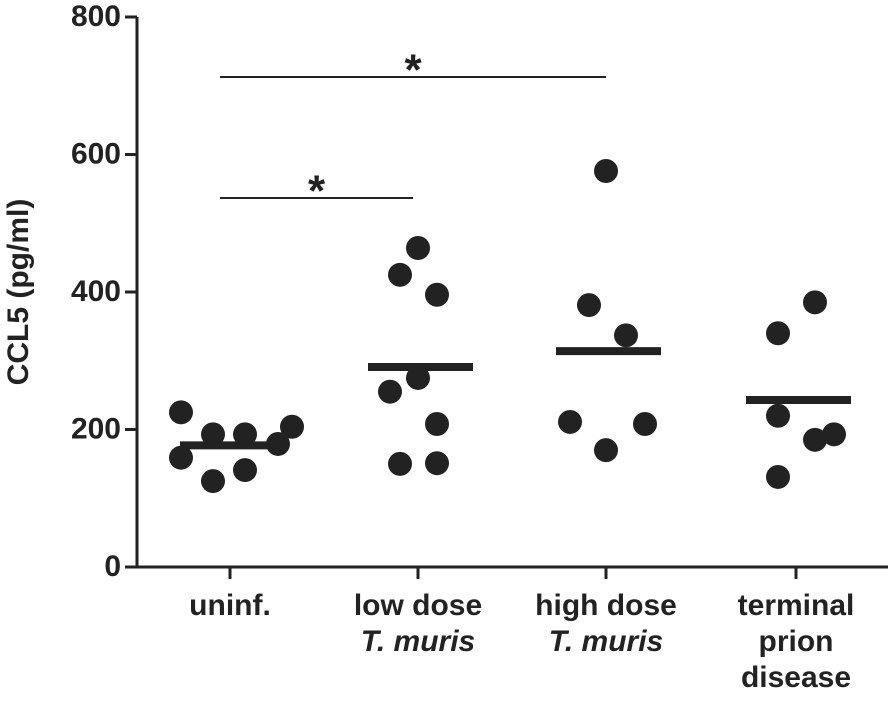 Image resolution: width=895 pixels, height=703 pixels. I want to click on x-tick-label: high dose T. muris, so click(606, 623).